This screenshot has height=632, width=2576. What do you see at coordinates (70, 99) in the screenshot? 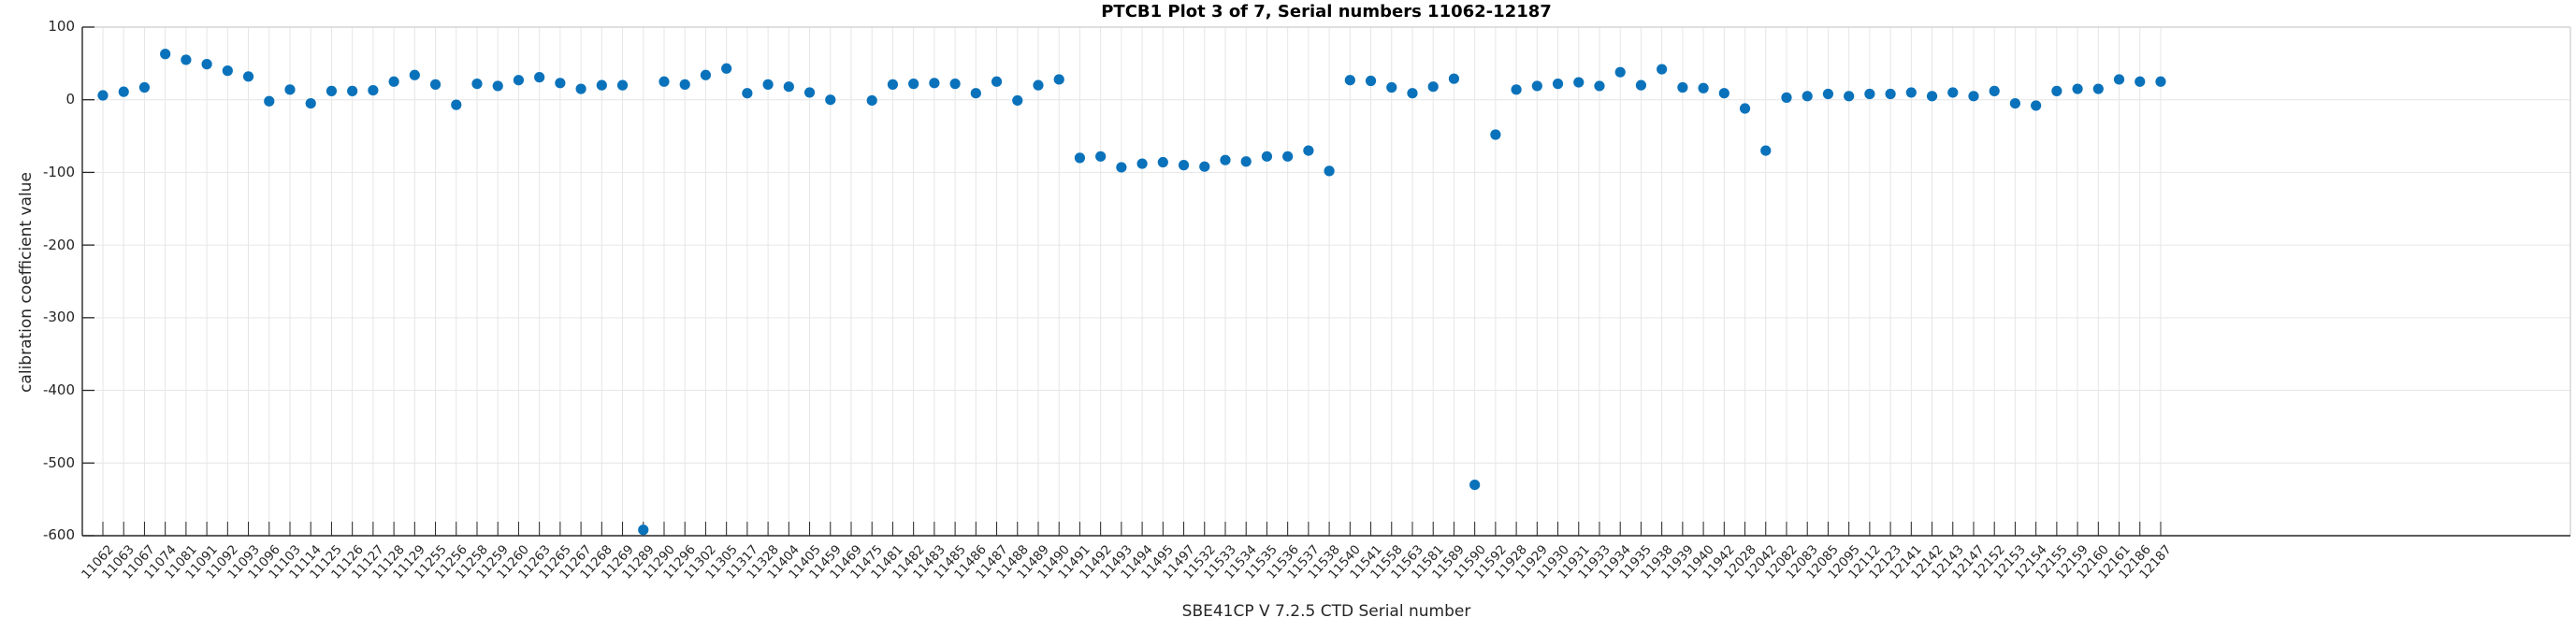
I see `y-tick-label: 0` at bounding box center [70, 99].